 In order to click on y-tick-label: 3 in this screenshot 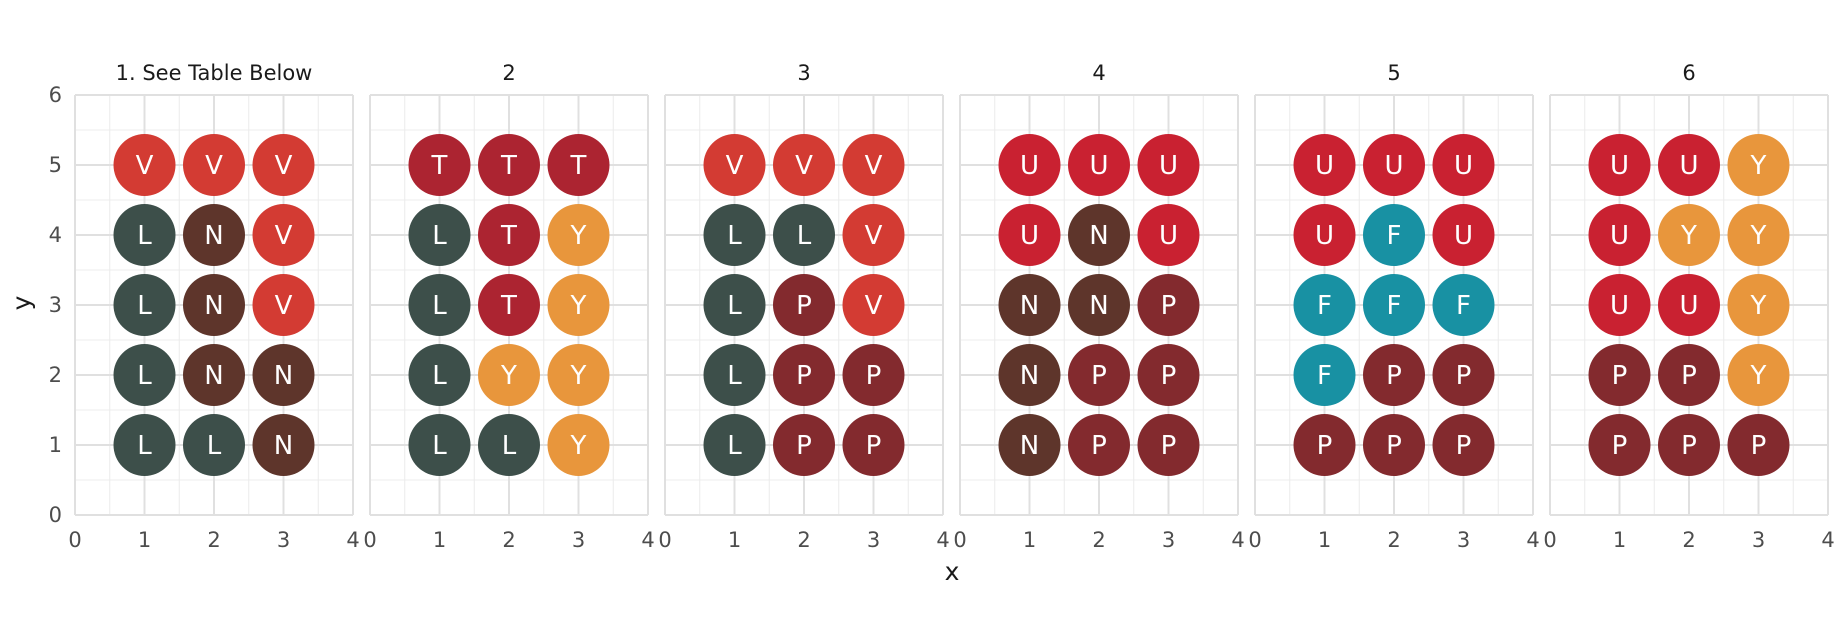, I will do `click(55, 305)`.